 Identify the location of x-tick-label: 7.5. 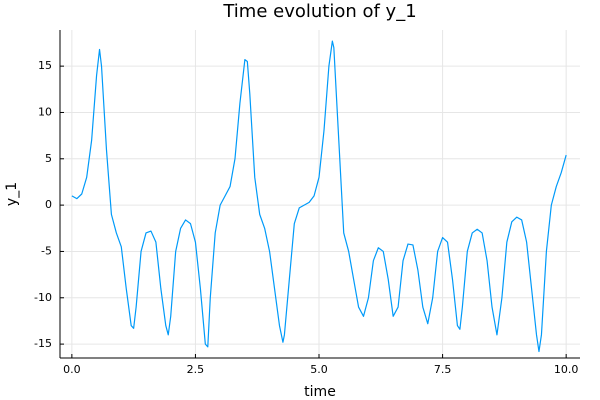
(443, 369).